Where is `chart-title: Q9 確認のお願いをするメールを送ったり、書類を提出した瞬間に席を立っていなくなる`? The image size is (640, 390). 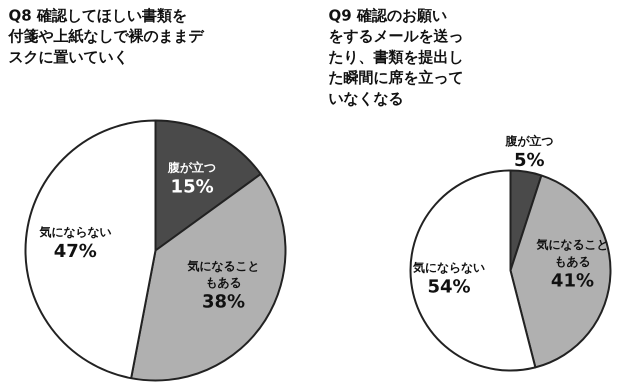
chart-title: Q9 確認のお願いをするメールを送ったり、書類を提出した瞬間に席を立っていなくなる is located at coordinates (396, 57).